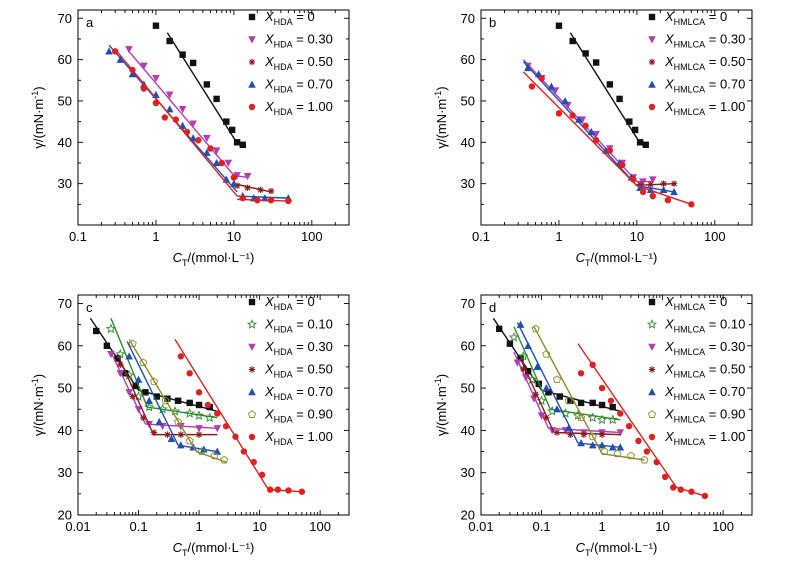 The height and width of the screenshot is (568, 785). I want to click on legend-label-value: = 0.90, so click(725, 414).